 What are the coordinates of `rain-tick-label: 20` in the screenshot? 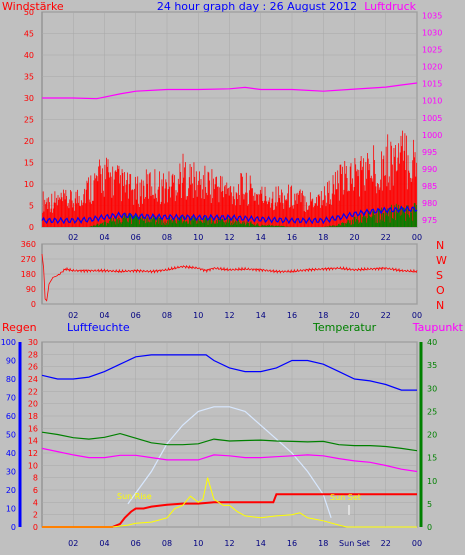 It's located at (33, 404).